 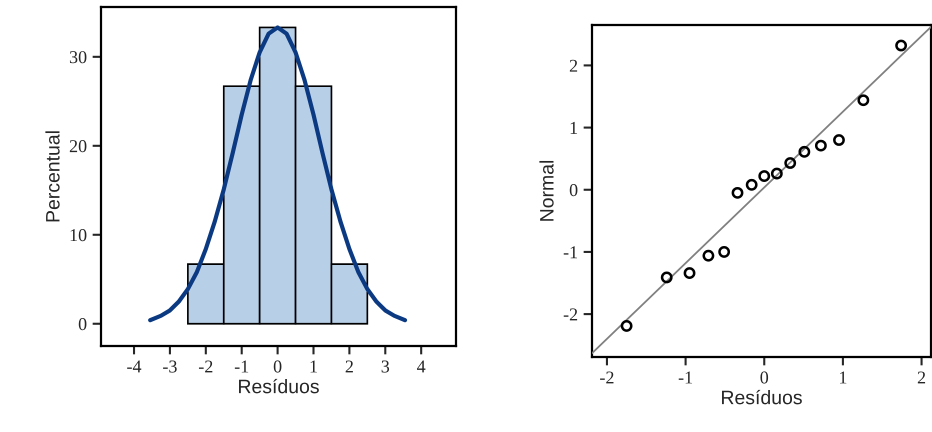 I want to click on x-tick-label: -4, so click(x=134, y=366).